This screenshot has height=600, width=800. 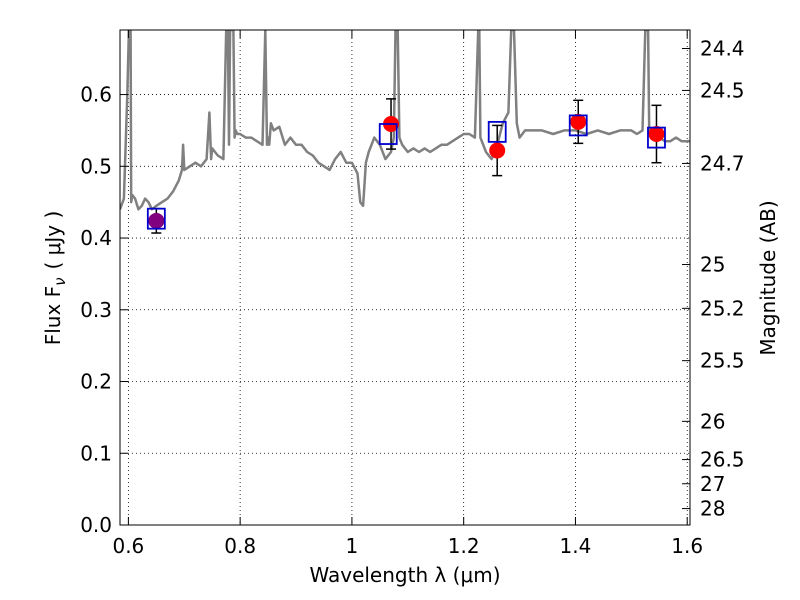 What do you see at coordinates (96, 238) in the screenshot?
I see `y-tick-label: 0.4` at bounding box center [96, 238].